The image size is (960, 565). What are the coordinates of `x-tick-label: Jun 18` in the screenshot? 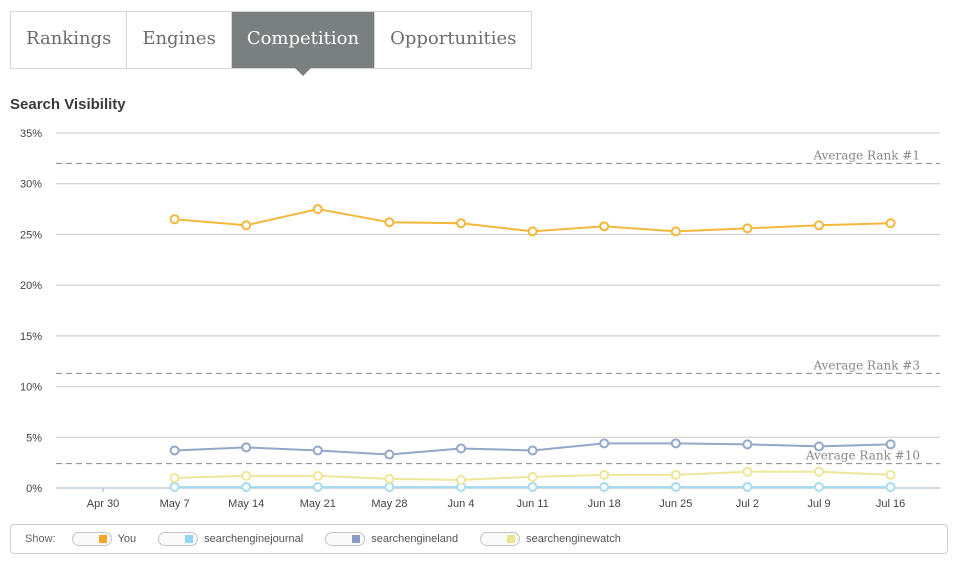 It's located at (604, 504).